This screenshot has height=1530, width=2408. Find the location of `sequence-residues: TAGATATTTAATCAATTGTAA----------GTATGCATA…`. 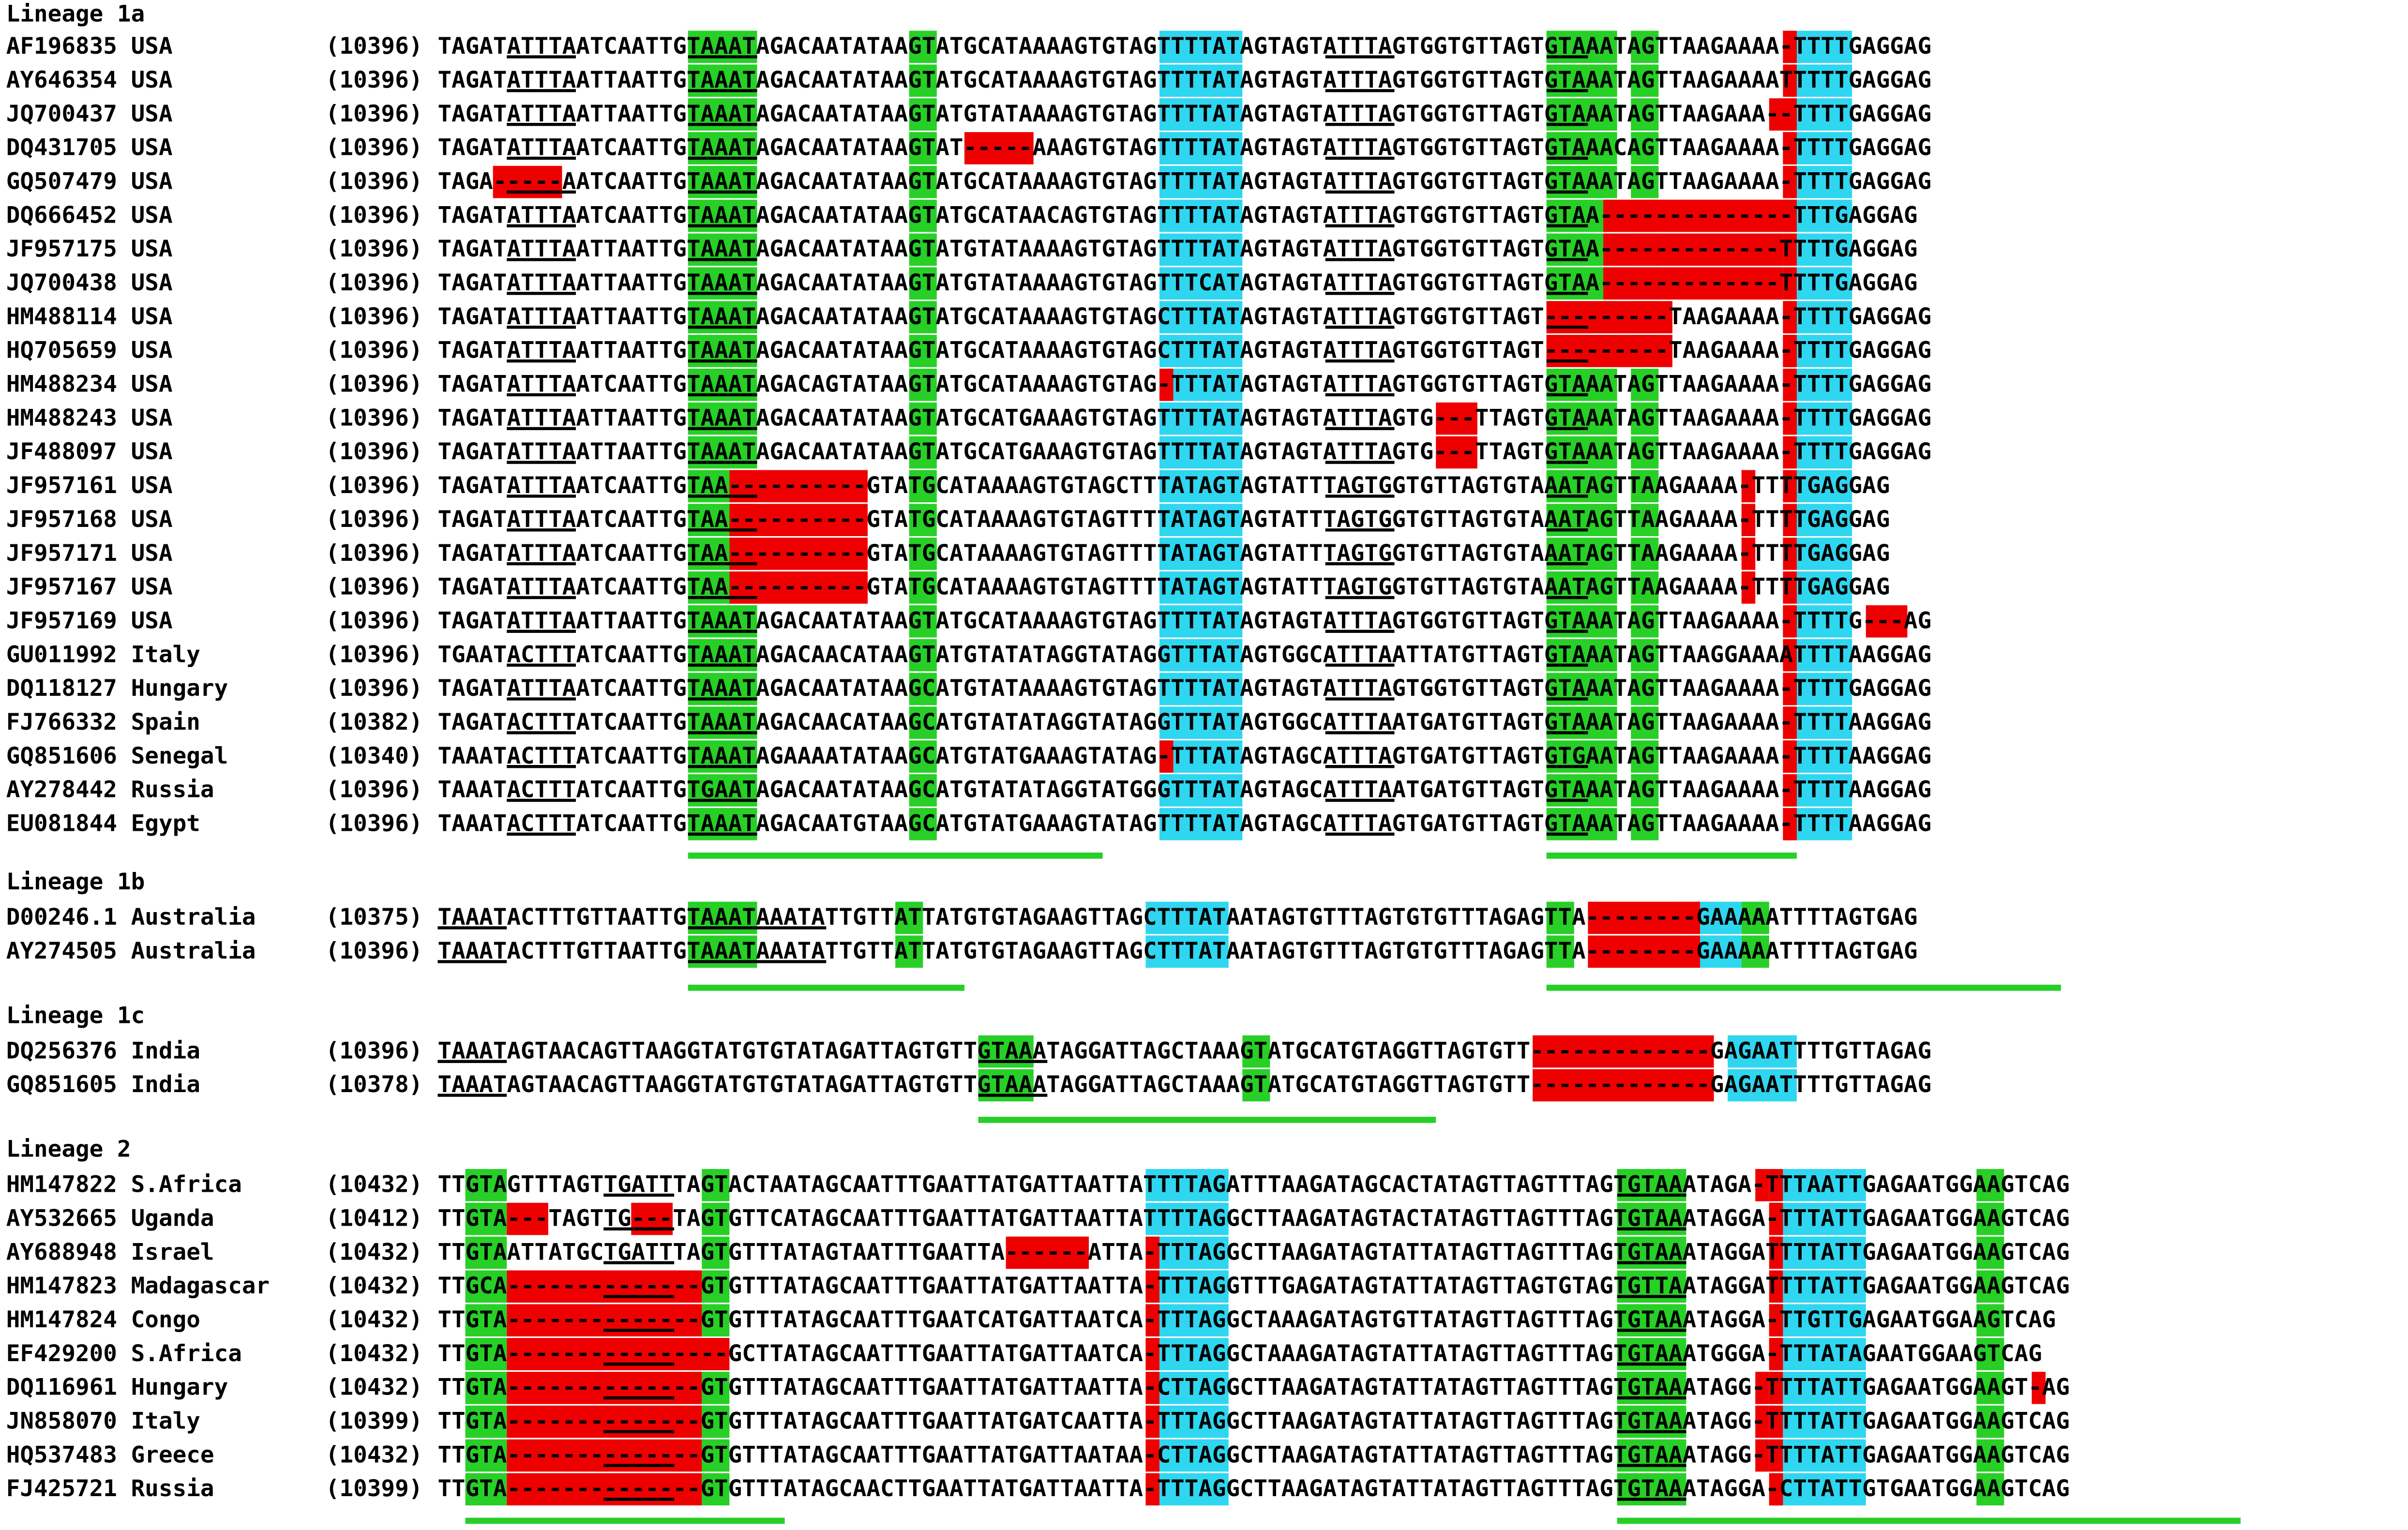

sequence-residues: TAGATATTTAATCAATTGTAA----------GTATGCATA… is located at coordinates (1163, 587).